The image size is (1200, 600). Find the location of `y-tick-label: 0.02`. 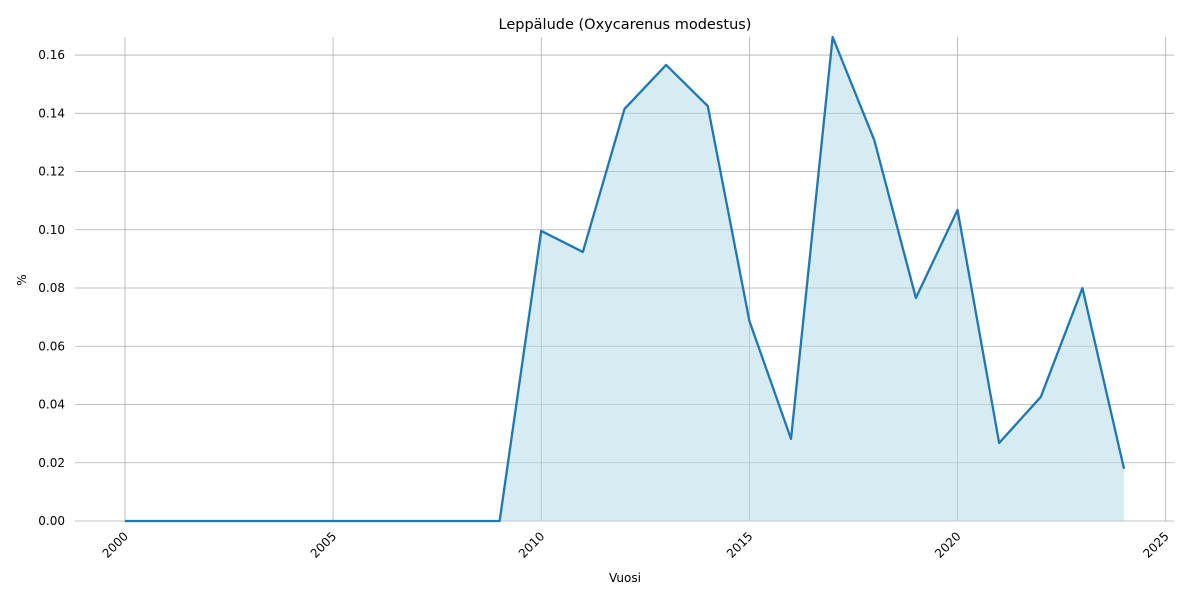

y-tick-label: 0.02 is located at coordinates (51, 463).